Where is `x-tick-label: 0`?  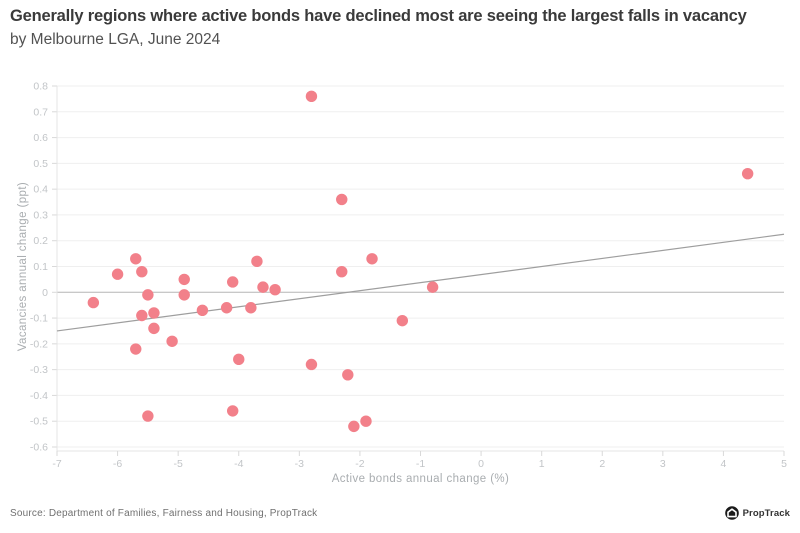 x-tick-label: 0 is located at coordinates (481, 464).